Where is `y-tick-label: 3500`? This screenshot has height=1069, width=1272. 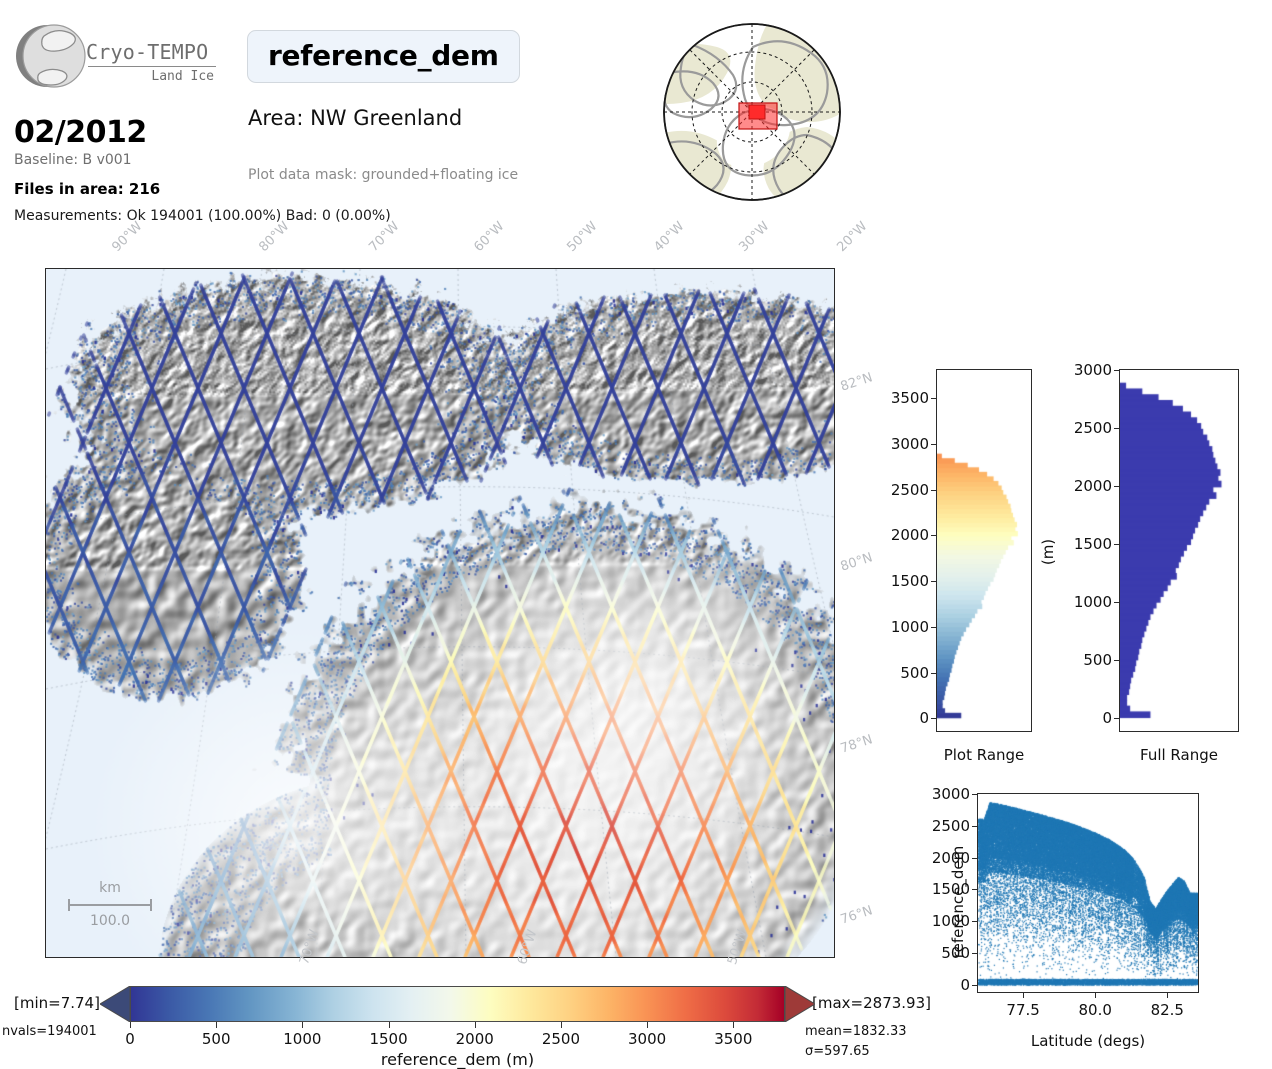 y-tick-label: 3500 is located at coordinates (909, 398).